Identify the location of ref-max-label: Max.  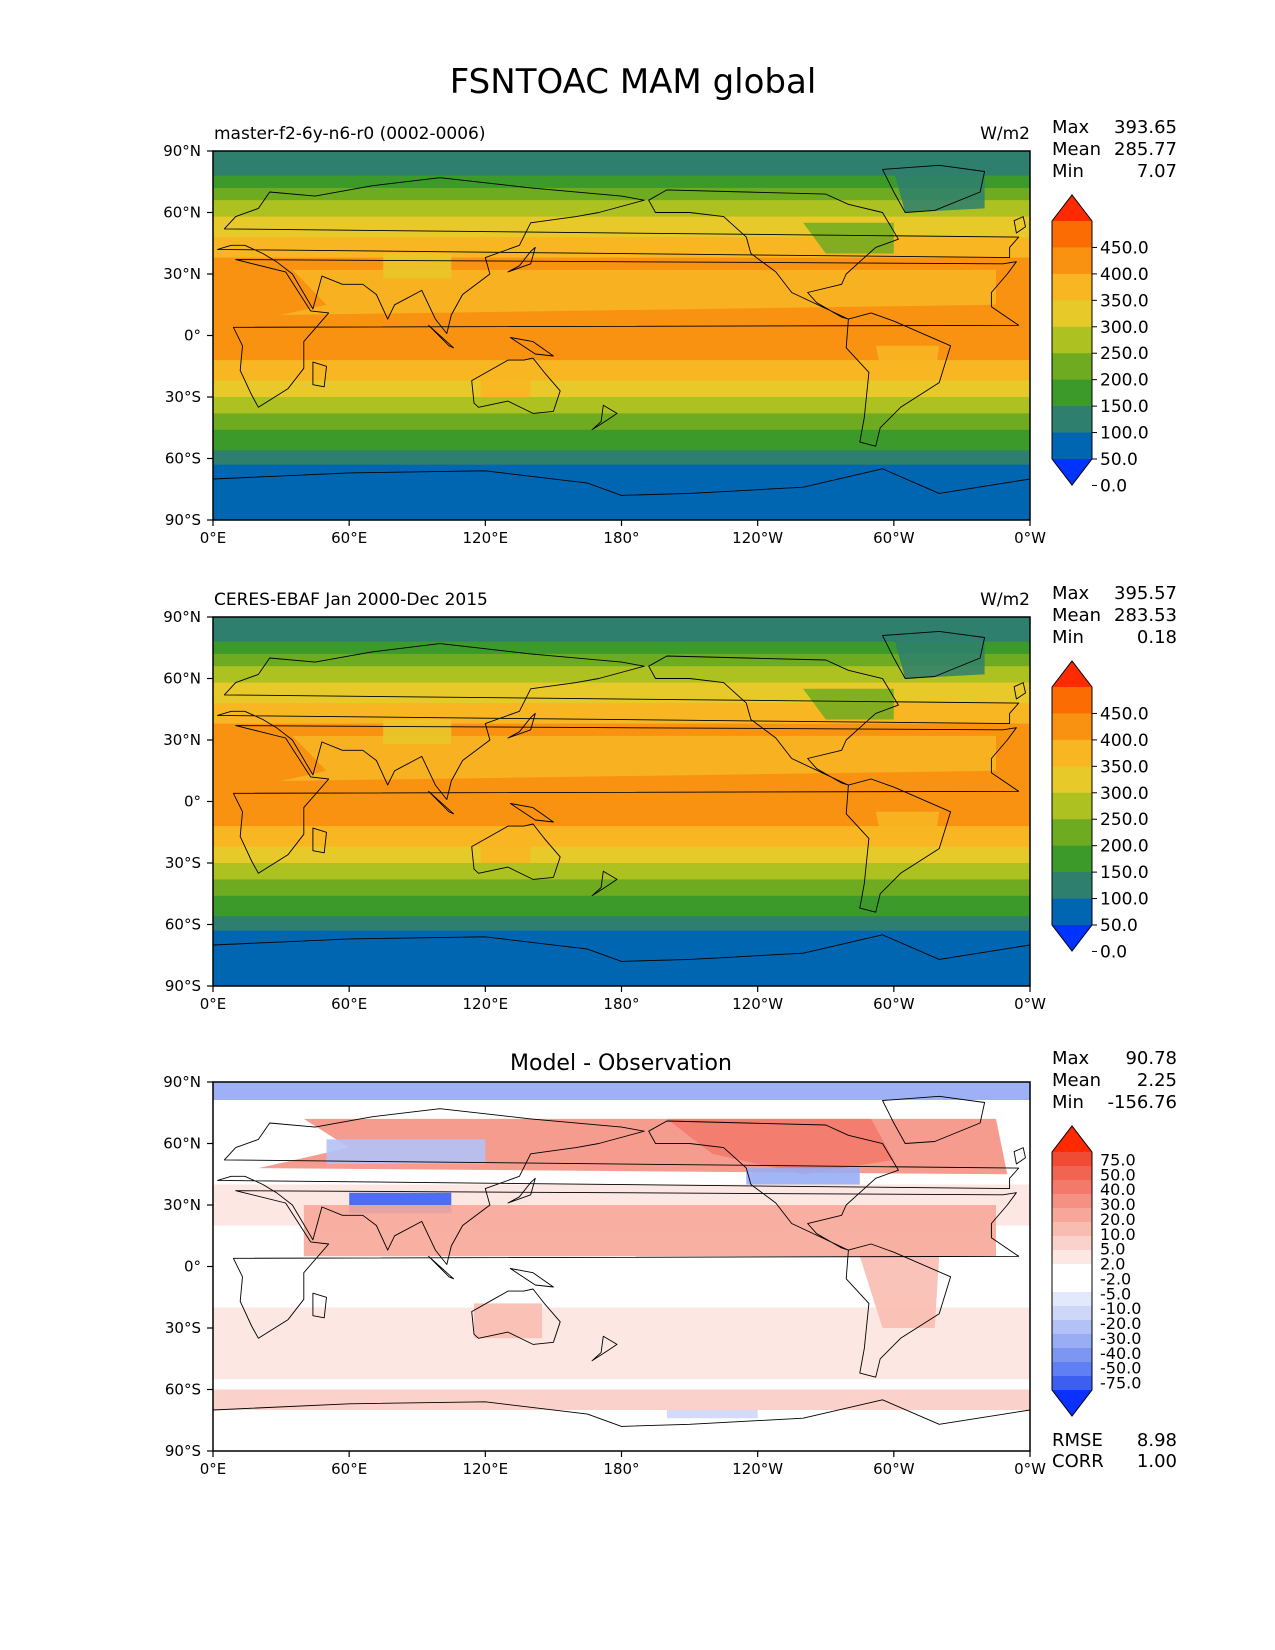
(1071, 593).